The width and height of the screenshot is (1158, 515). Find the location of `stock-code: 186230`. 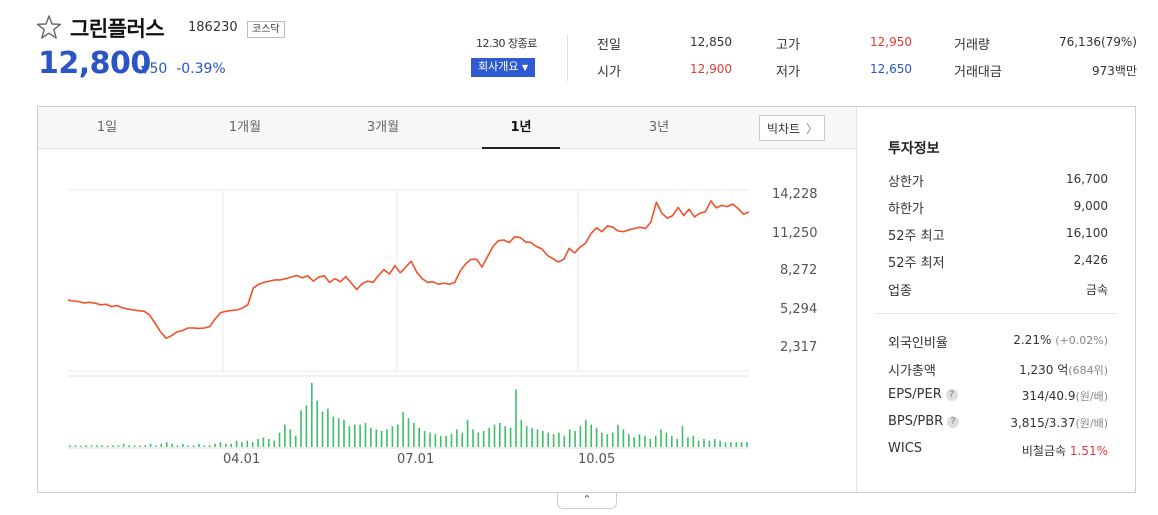

stock-code: 186230 is located at coordinates (213, 27).